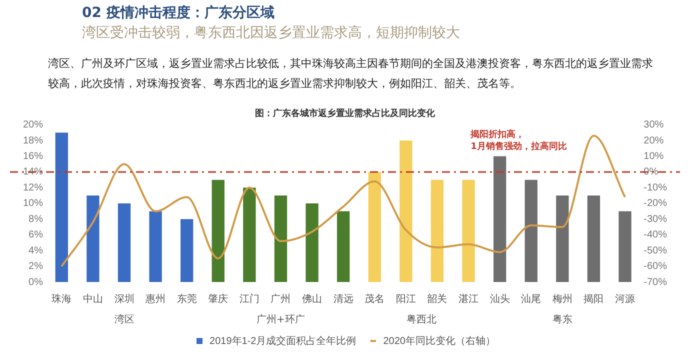 This screenshot has width=690, height=360. What do you see at coordinates (280, 298) in the screenshot?
I see `x-tick-label: 广州` at bounding box center [280, 298].